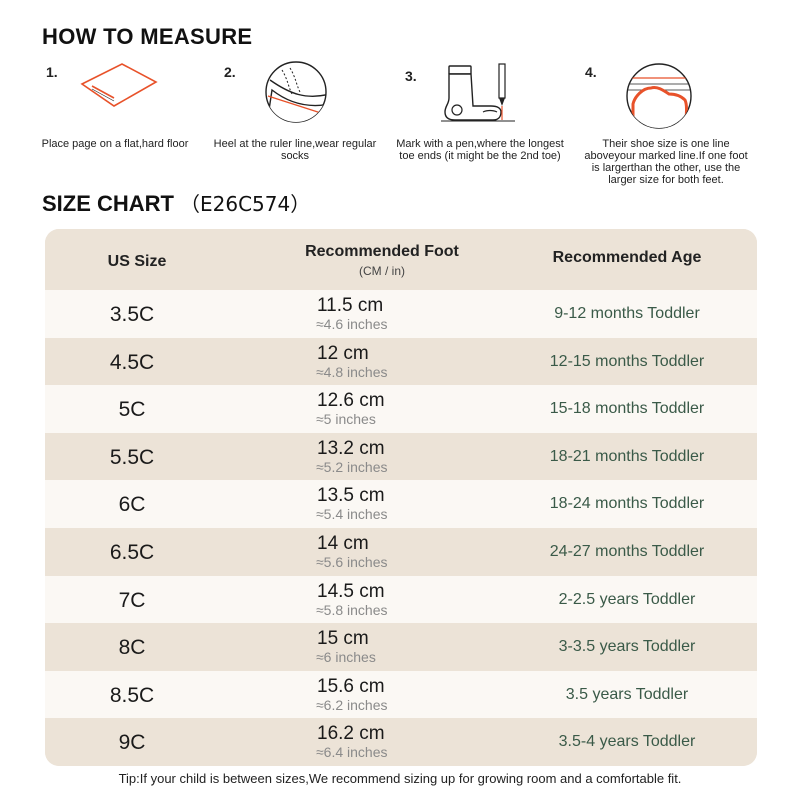 This screenshot has width=800, height=800. Describe the element at coordinates (627, 504) in the screenshot. I see `cell-age: 18-24 months Toddler` at that location.